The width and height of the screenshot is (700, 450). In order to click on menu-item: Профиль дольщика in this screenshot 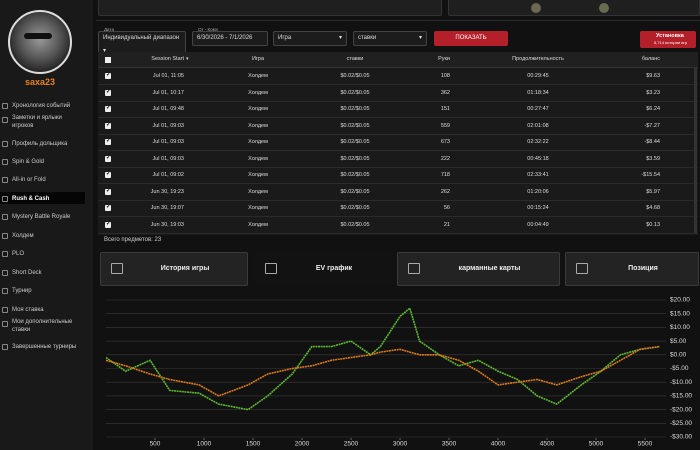, I will do `click(42, 143)`.